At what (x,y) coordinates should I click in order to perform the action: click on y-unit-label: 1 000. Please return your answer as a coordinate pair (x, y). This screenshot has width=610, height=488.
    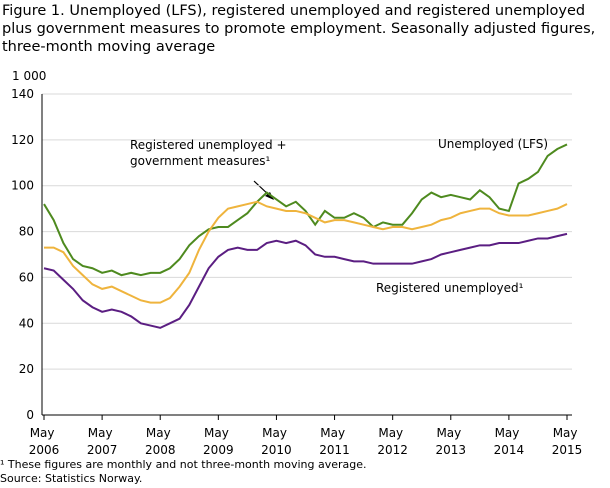
    Looking at the image, I should click on (29, 76).